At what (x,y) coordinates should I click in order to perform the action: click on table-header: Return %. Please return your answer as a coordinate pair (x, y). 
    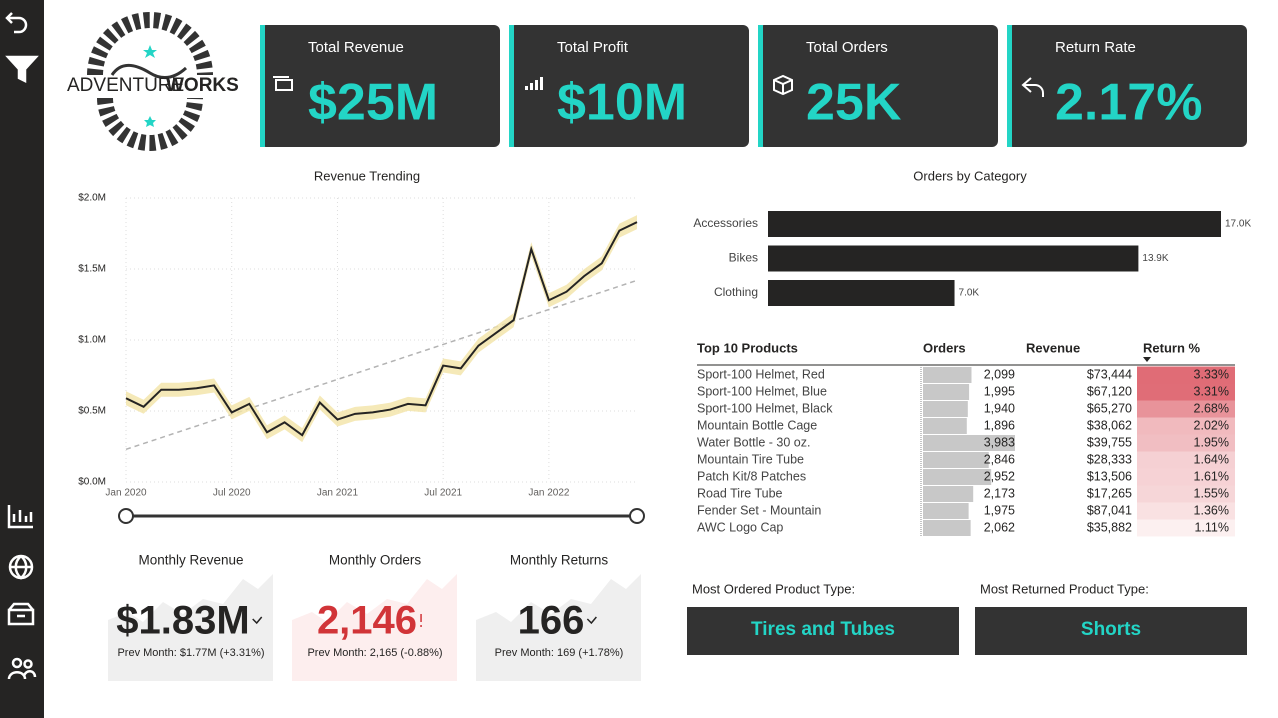
    Looking at the image, I should click on (1172, 347).